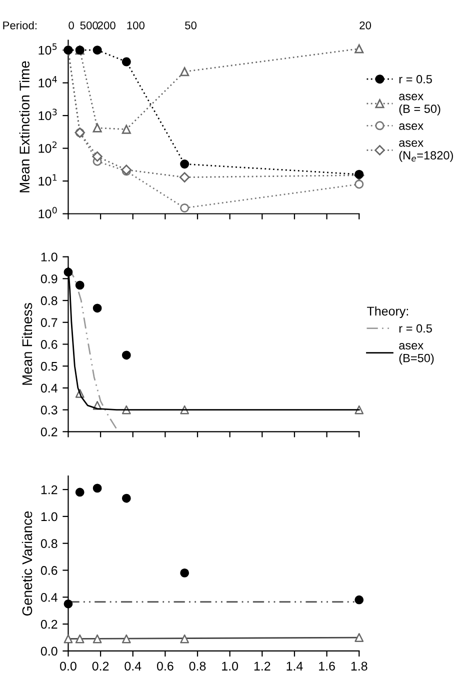 The height and width of the screenshot is (694, 461). Describe the element at coordinates (27, 563) in the screenshot. I see `y-axis-title: Genetic Variance` at that location.